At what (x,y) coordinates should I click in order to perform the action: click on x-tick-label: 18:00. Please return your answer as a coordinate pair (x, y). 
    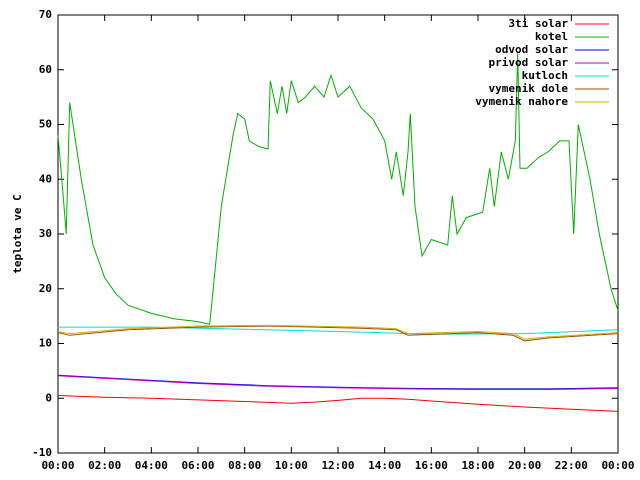
    Looking at the image, I should click on (477, 465).